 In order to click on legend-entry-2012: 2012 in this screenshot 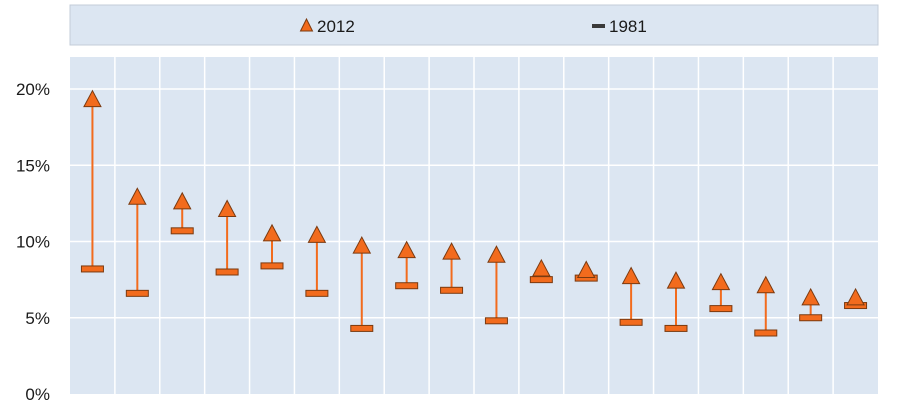, I will do `click(327, 26)`.